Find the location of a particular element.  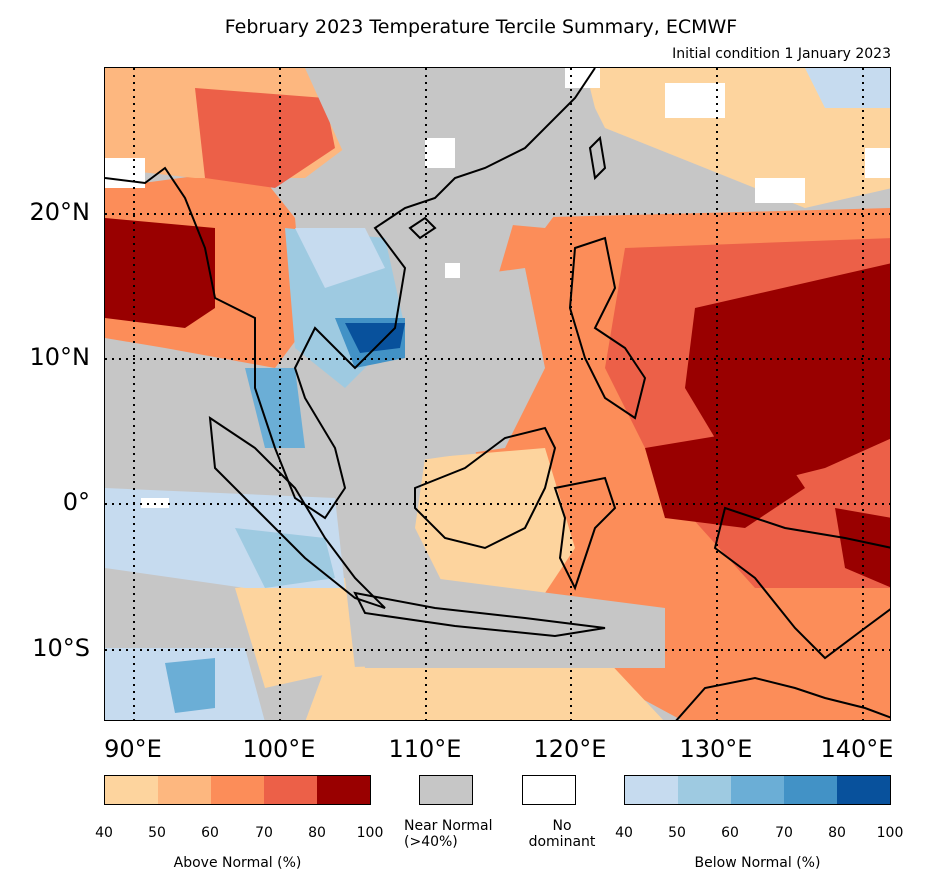

lon-label-110e: 110°E is located at coordinates (425, 749).